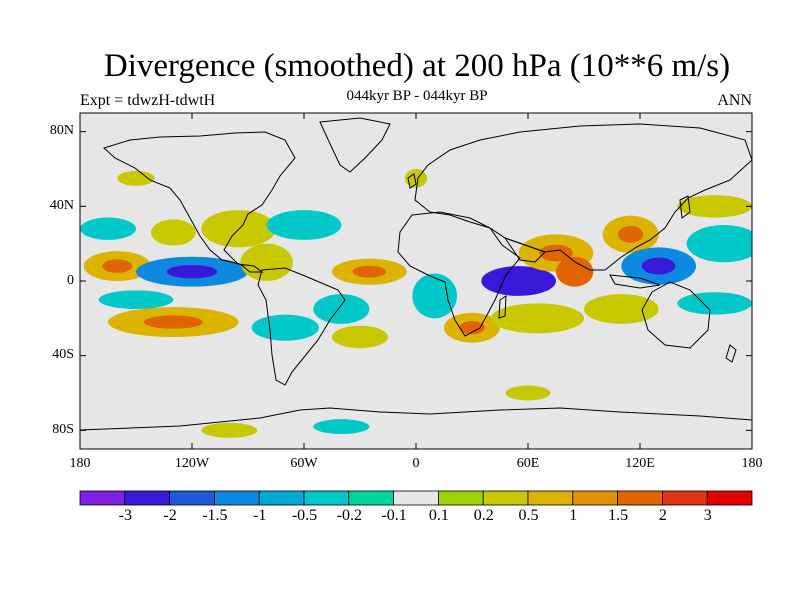 The width and height of the screenshot is (800, 600). I want to click on lon-label-180w: 180, so click(80, 463).